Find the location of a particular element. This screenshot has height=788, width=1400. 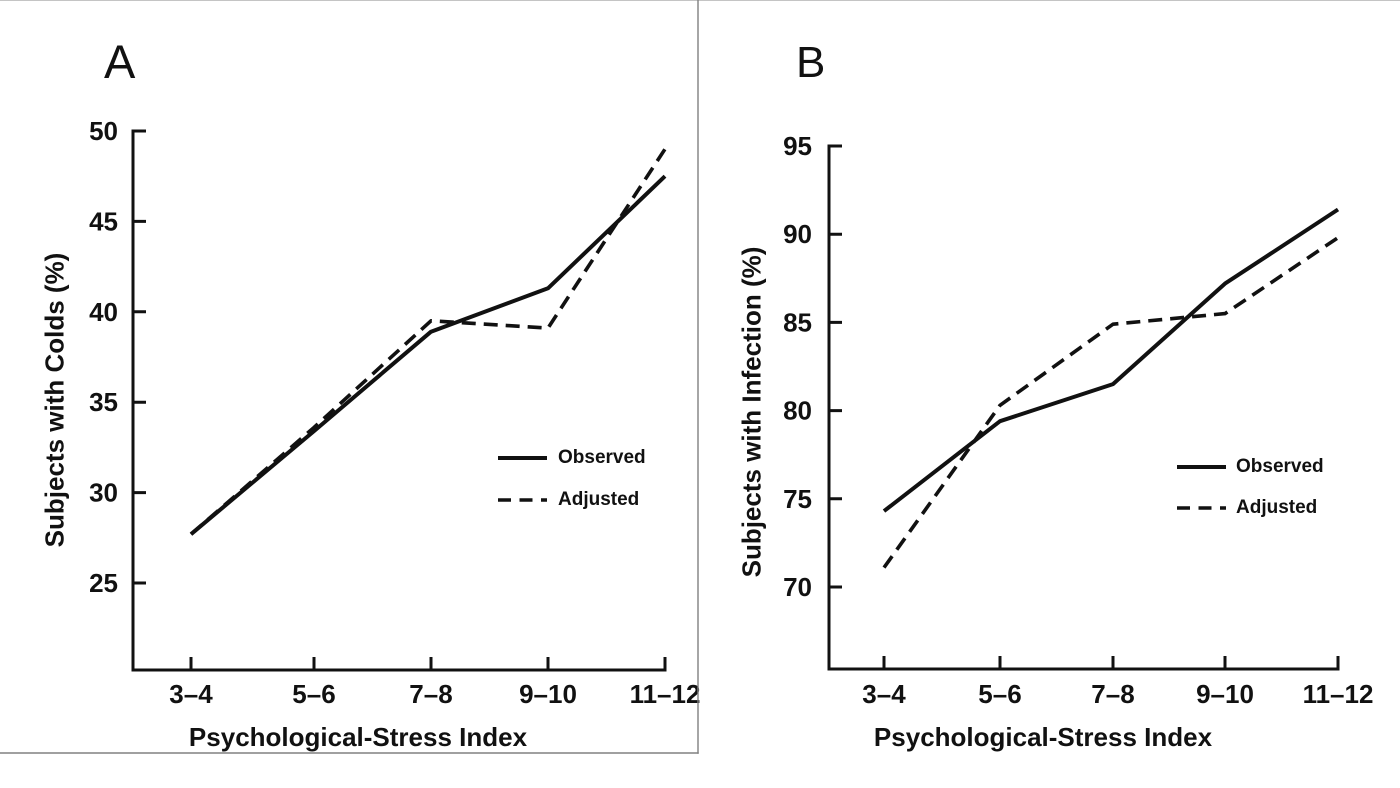

panel-a-x-tick-label: 5–6 is located at coordinates (313, 694).